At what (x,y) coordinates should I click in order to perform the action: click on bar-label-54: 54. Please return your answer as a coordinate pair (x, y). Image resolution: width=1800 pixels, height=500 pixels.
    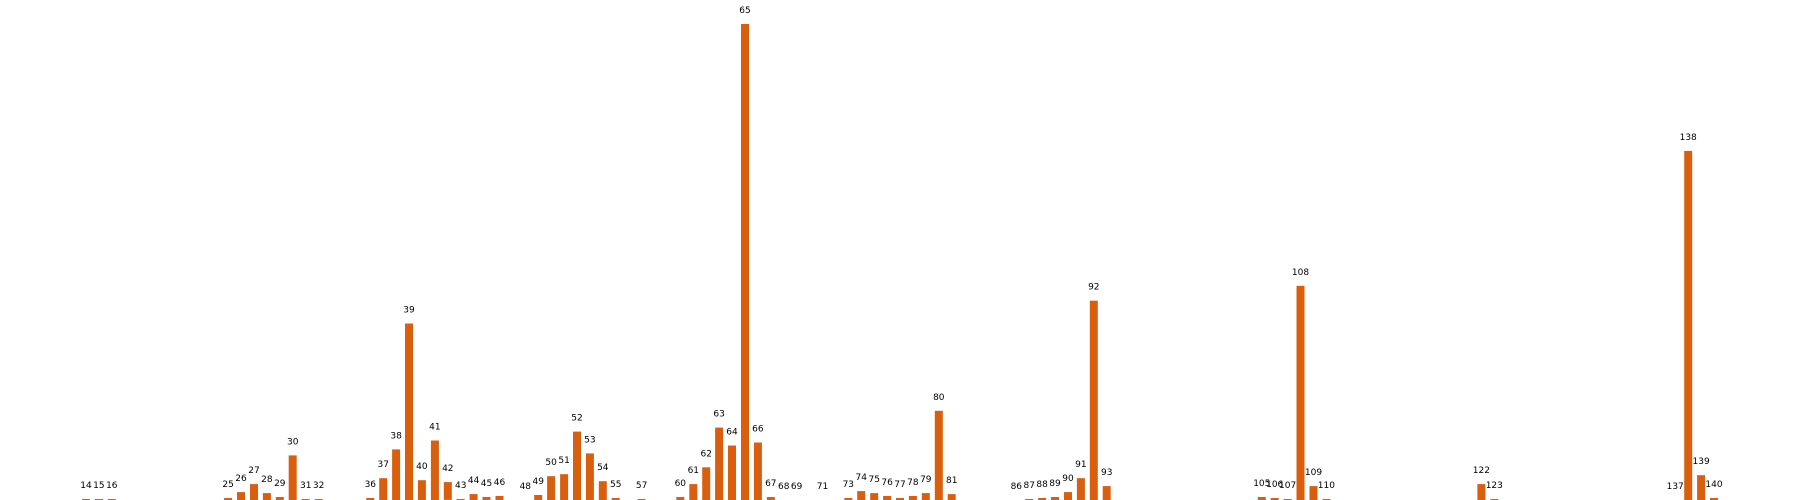
    Looking at the image, I should click on (603, 468).